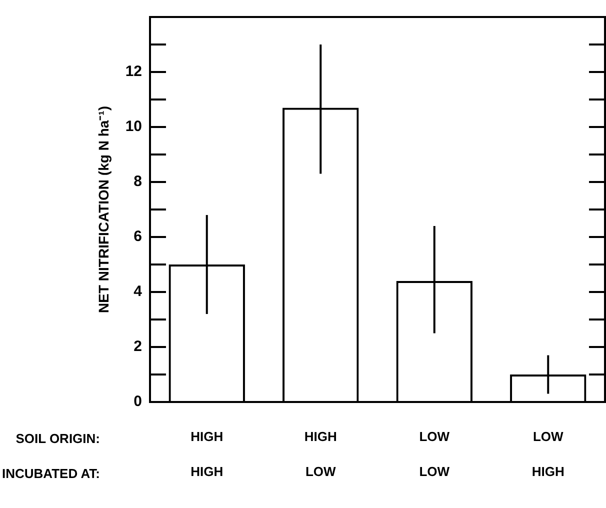 This screenshot has width=606, height=508. Describe the element at coordinates (138, 291) in the screenshot. I see `y-tick-label: 4` at that location.